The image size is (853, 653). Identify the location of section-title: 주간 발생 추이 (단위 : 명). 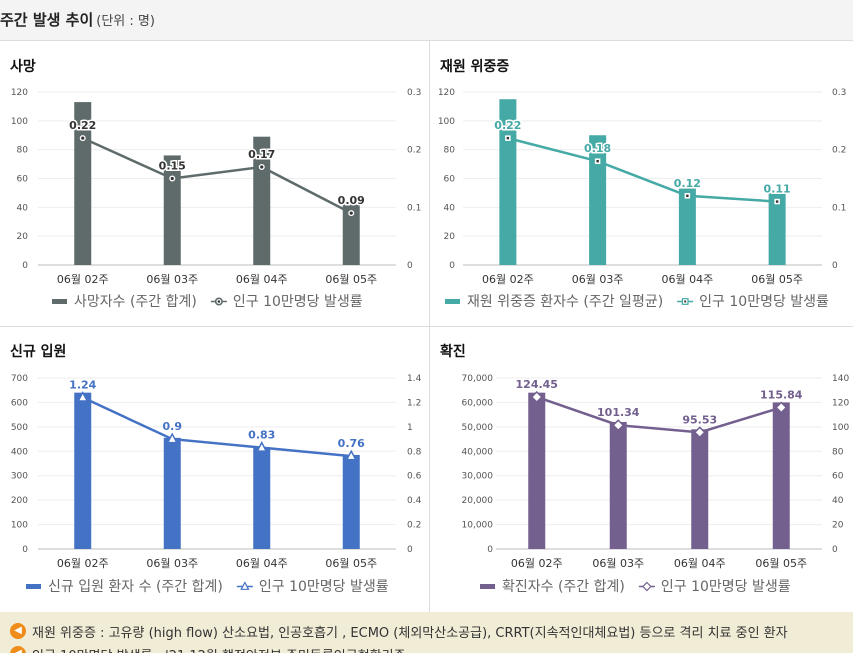
(77, 20).